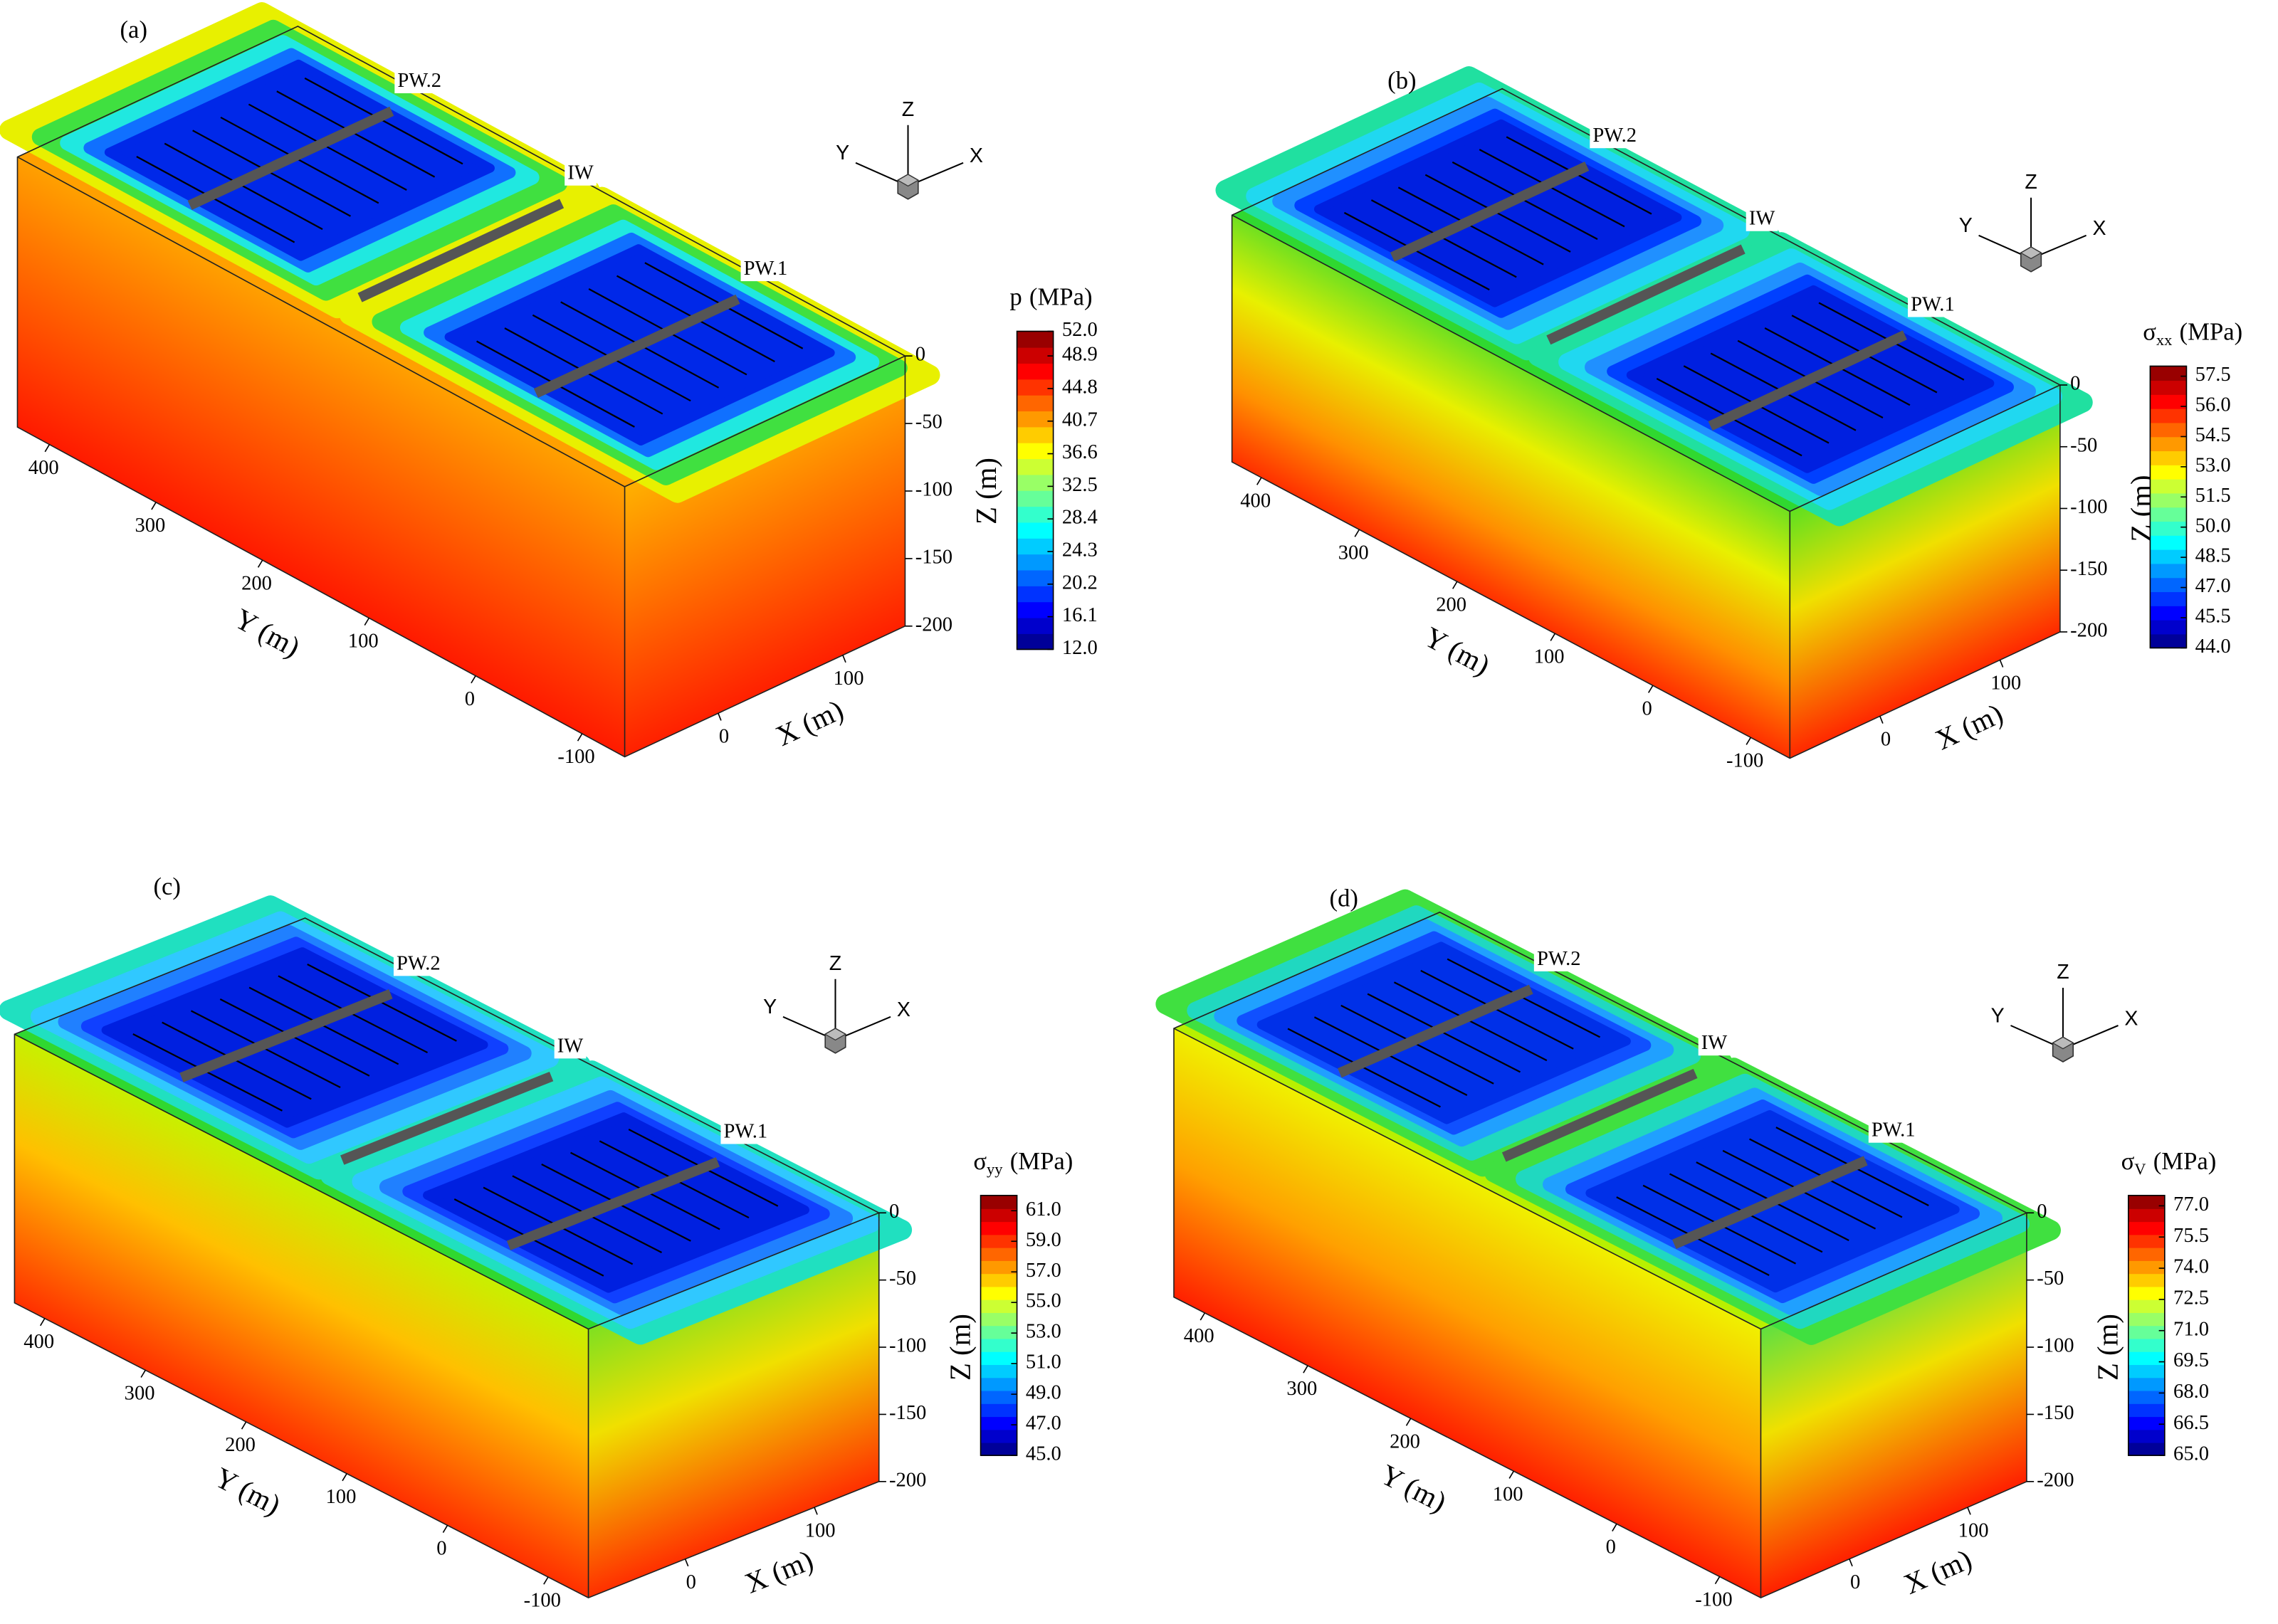 This screenshot has height=1624, width=2278. Describe the element at coordinates (2213, 617) in the screenshot. I see `colorbar-tick-label: 45.5` at that location.